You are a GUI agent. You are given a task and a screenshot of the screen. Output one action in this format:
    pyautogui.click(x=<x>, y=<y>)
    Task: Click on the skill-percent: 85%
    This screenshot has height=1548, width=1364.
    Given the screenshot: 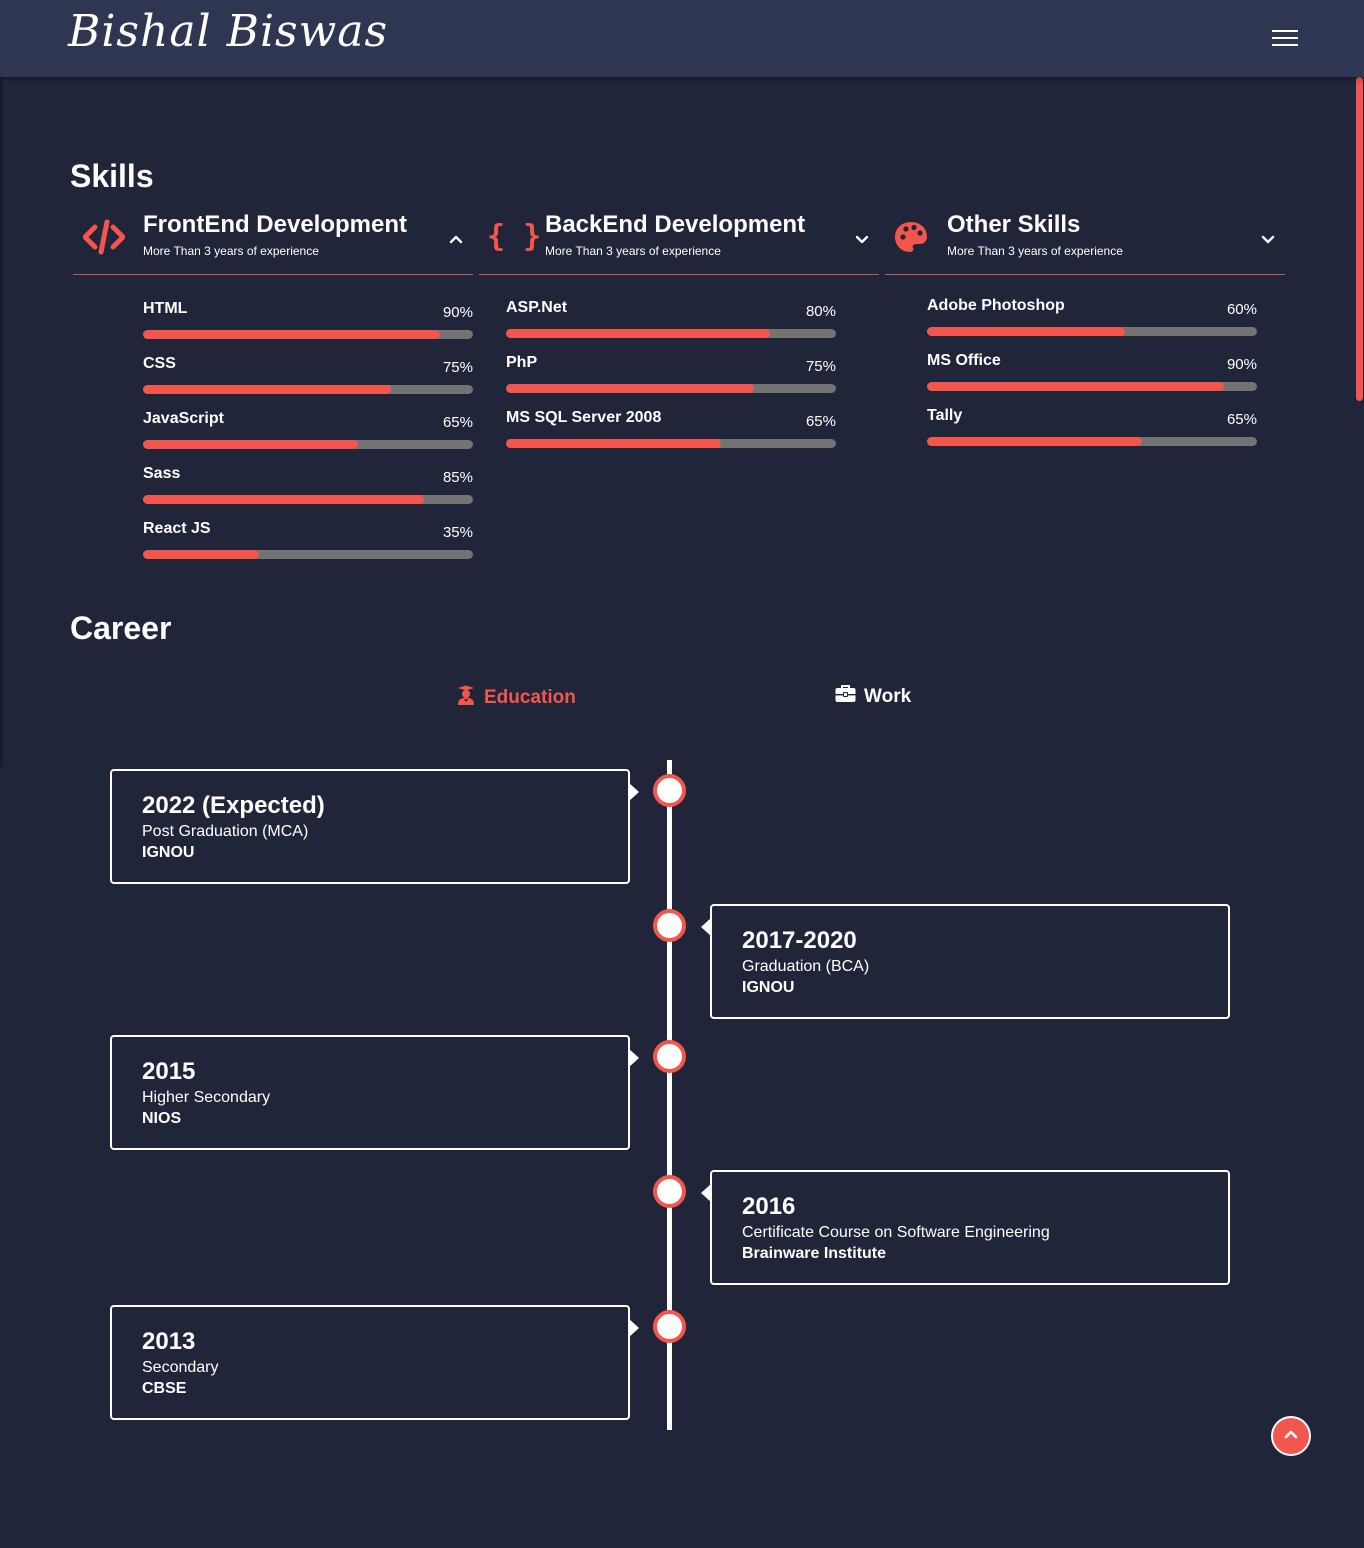 What is the action you would take?
    pyautogui.click(x=457, y=477)
    